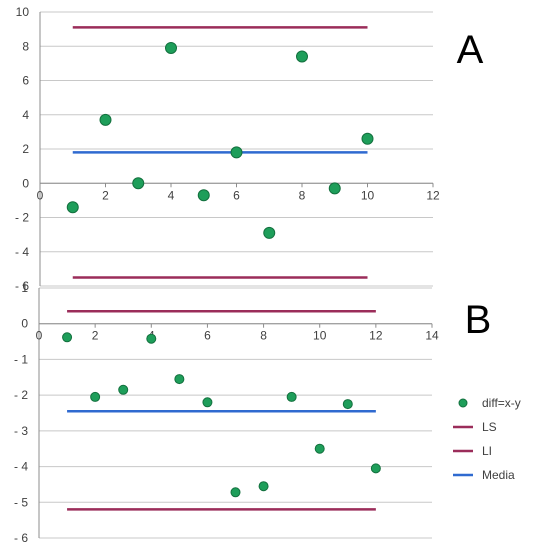 Image resolution: width=533 pixels, height=550 pixels. What do you see at coordinates (501, 403) in the screenshot?
I see `legend-label: diff=x-y` at bounding box center [501, 403].